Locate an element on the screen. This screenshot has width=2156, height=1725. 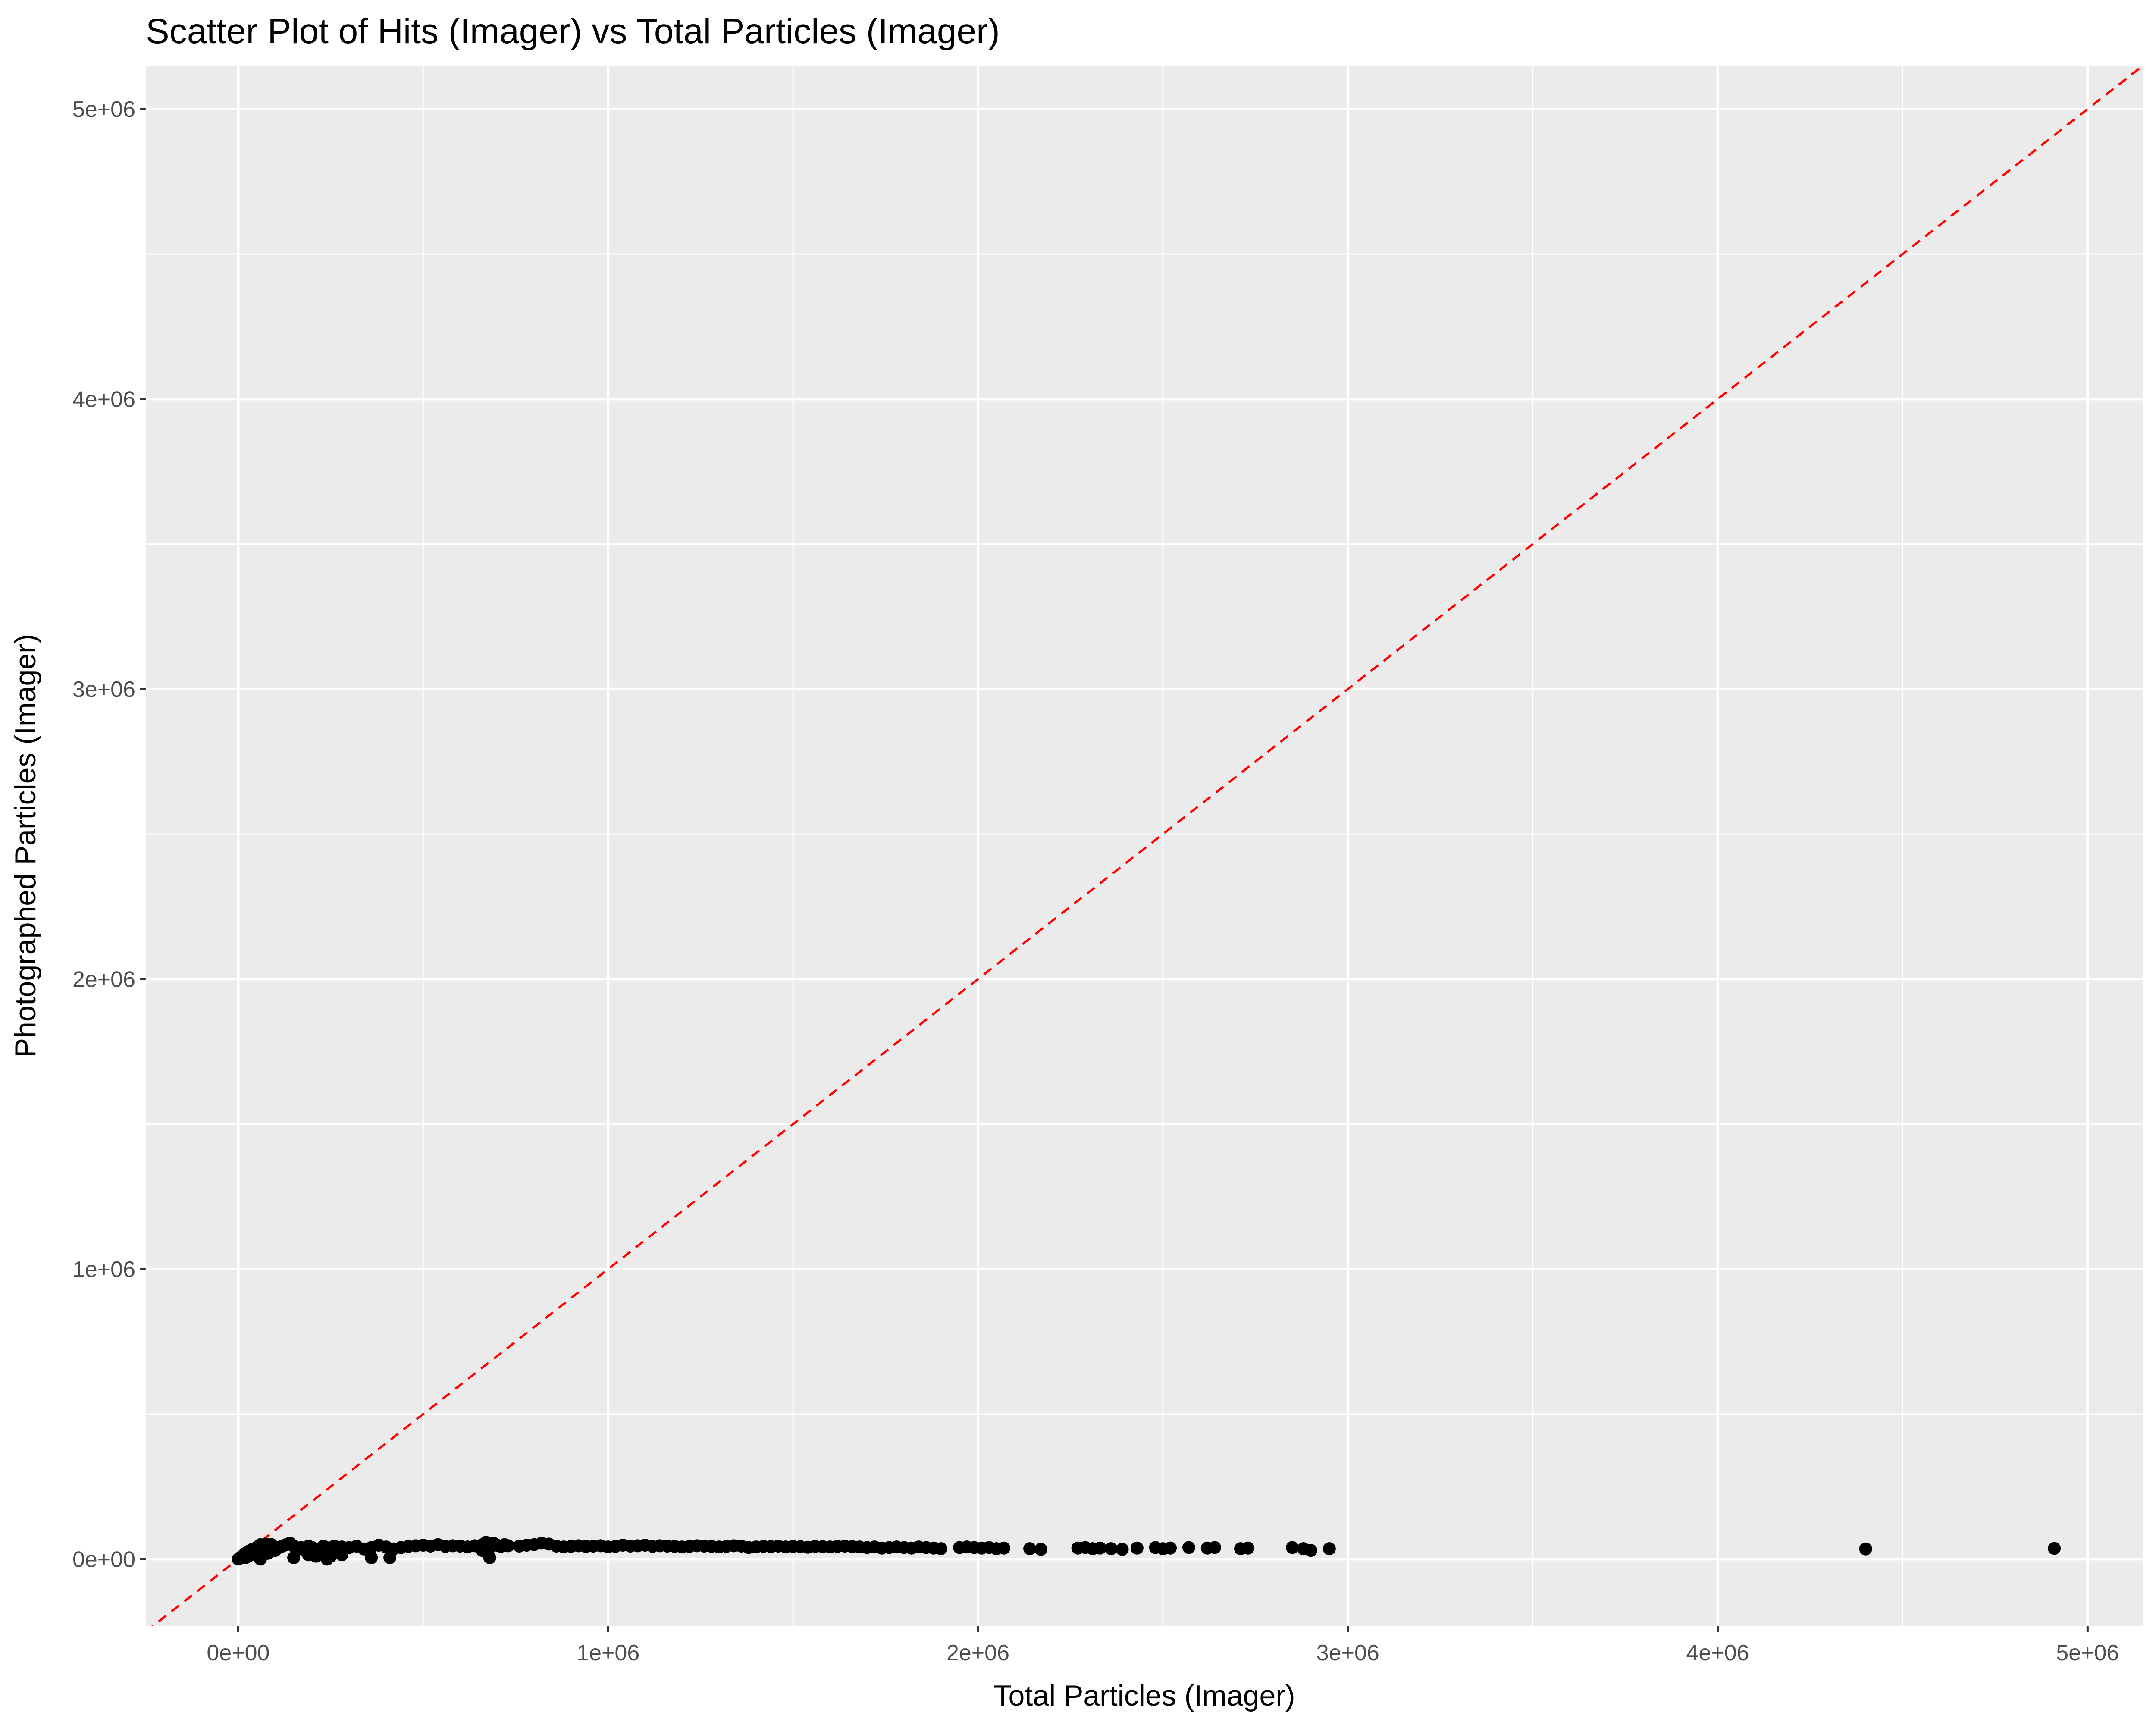
y-tick-label: 3e+06 is located at coordinates (103, 690).